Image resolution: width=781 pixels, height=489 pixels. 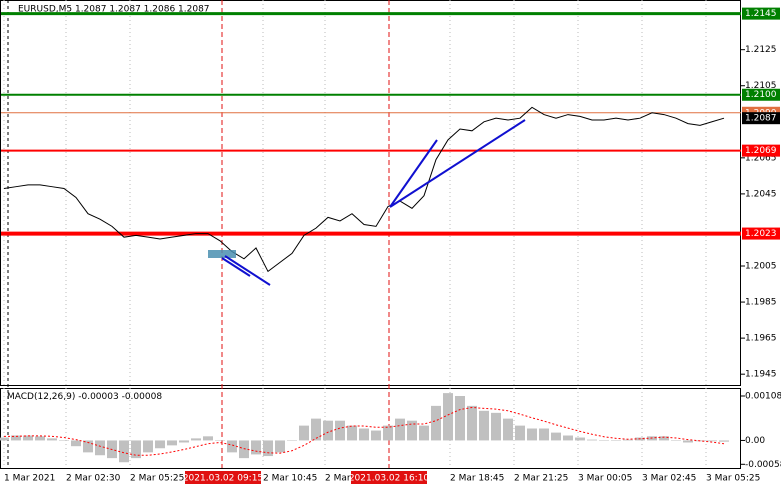 I want to click on level-label: 1.2069, so click(x=761, y=151).